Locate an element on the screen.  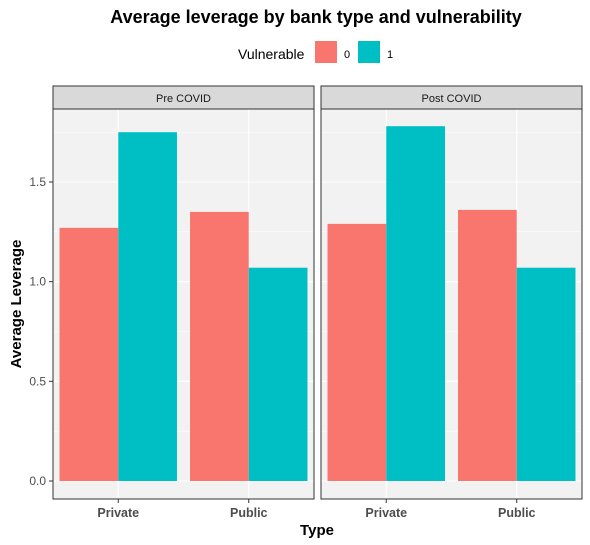
y-axis-title: Average Leverage is located at coordinates (16, 304).